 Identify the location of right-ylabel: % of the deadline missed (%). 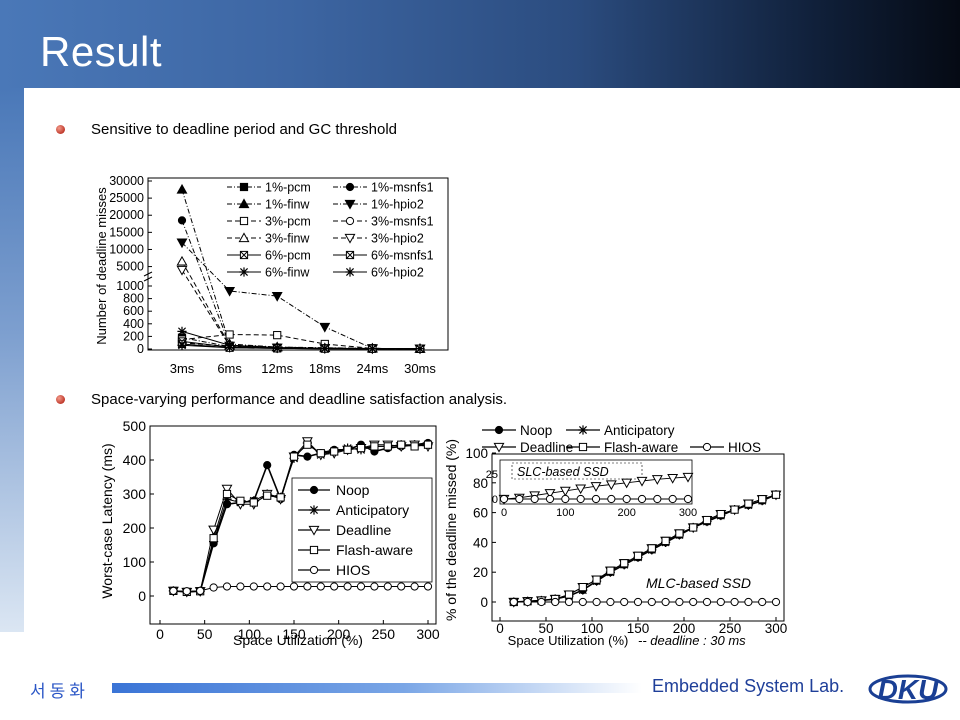
(451, 530).